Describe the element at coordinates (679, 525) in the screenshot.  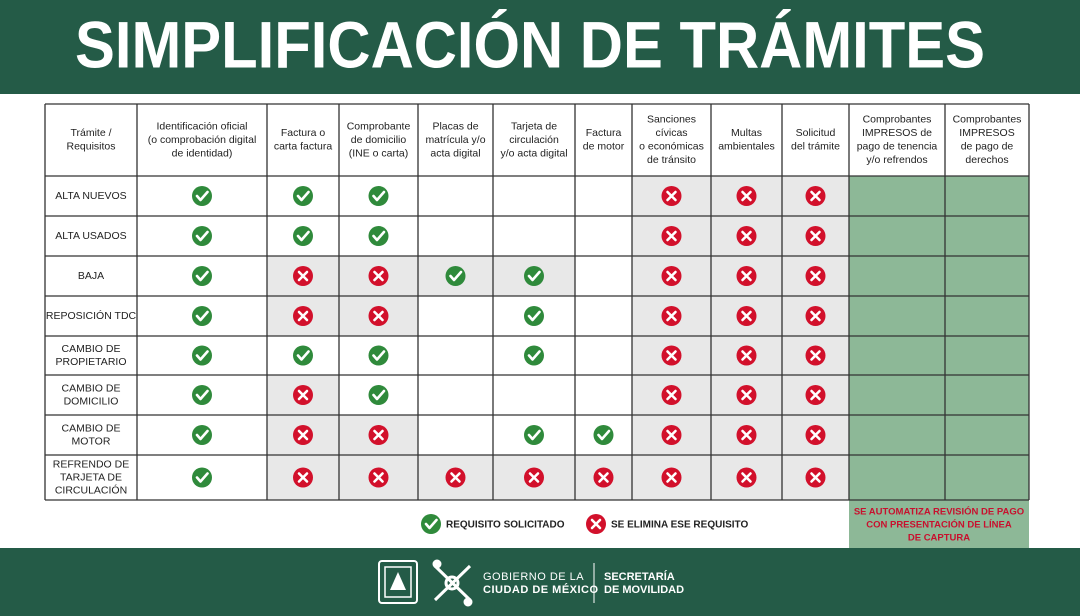
I see `legend-label: SE ELIMINA ESE REQUISITO` at that location.